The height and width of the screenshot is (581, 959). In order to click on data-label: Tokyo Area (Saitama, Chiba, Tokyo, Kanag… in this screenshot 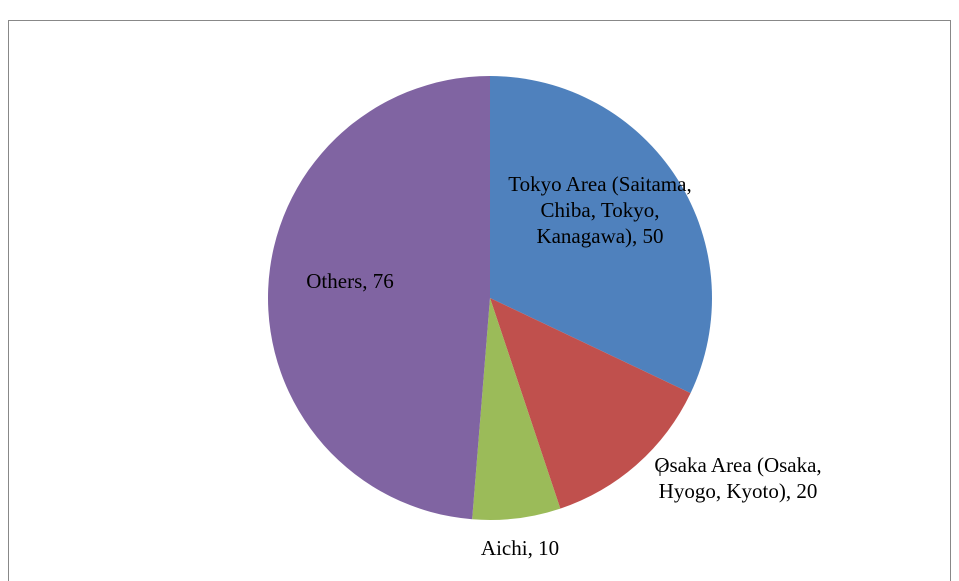, I will do `click(600, 210)`.